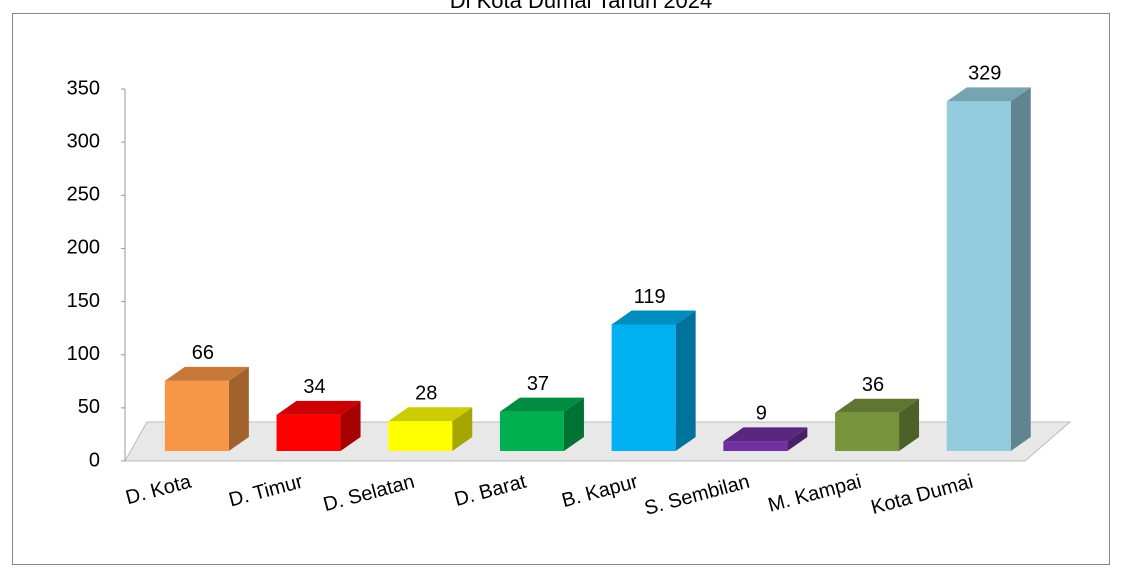 The height and width of the screenshot is (568, 1123). Describe the element at coordinates (94, 460) in the screenshot. I see `y-tick-label: 0` at that location.